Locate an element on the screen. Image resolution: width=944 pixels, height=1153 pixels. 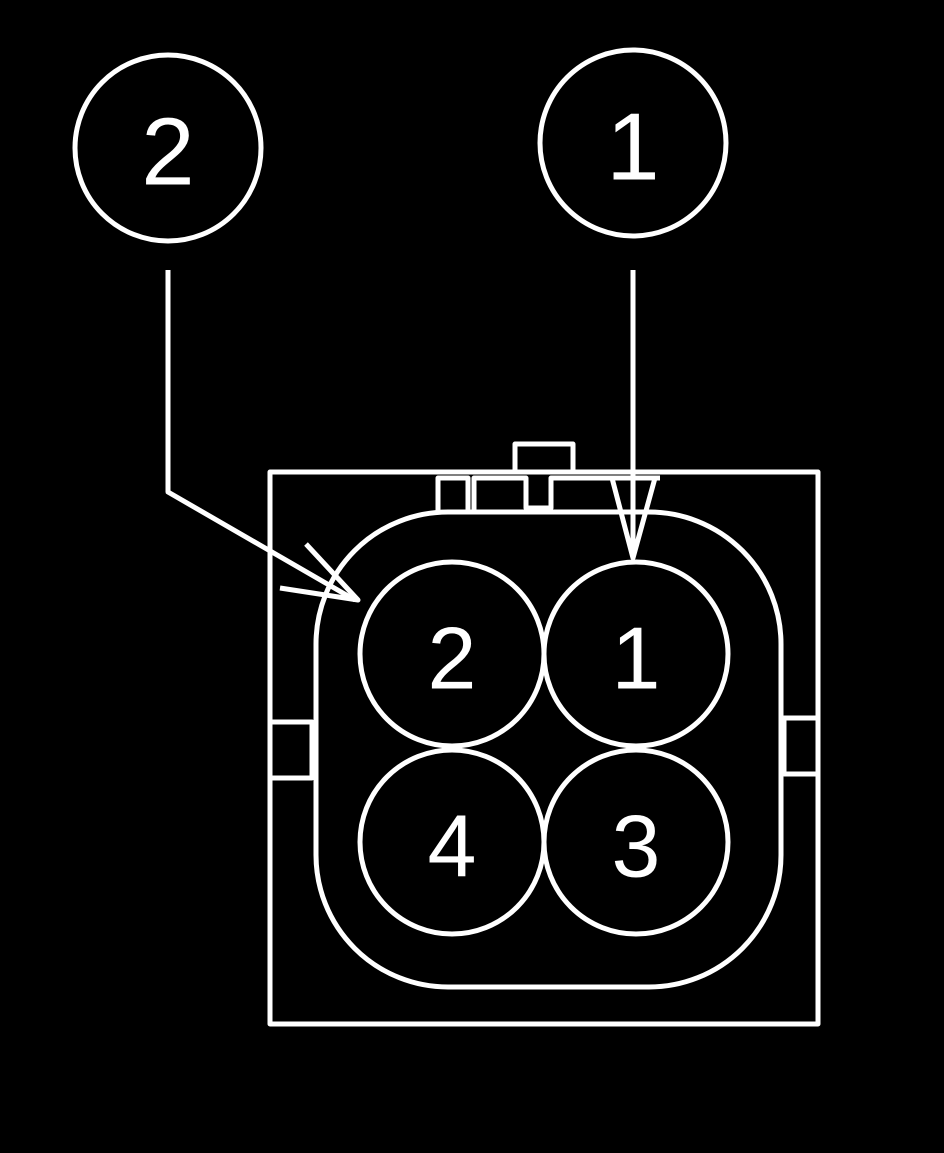
callout-2-circle is located at coordinates (168, 148).